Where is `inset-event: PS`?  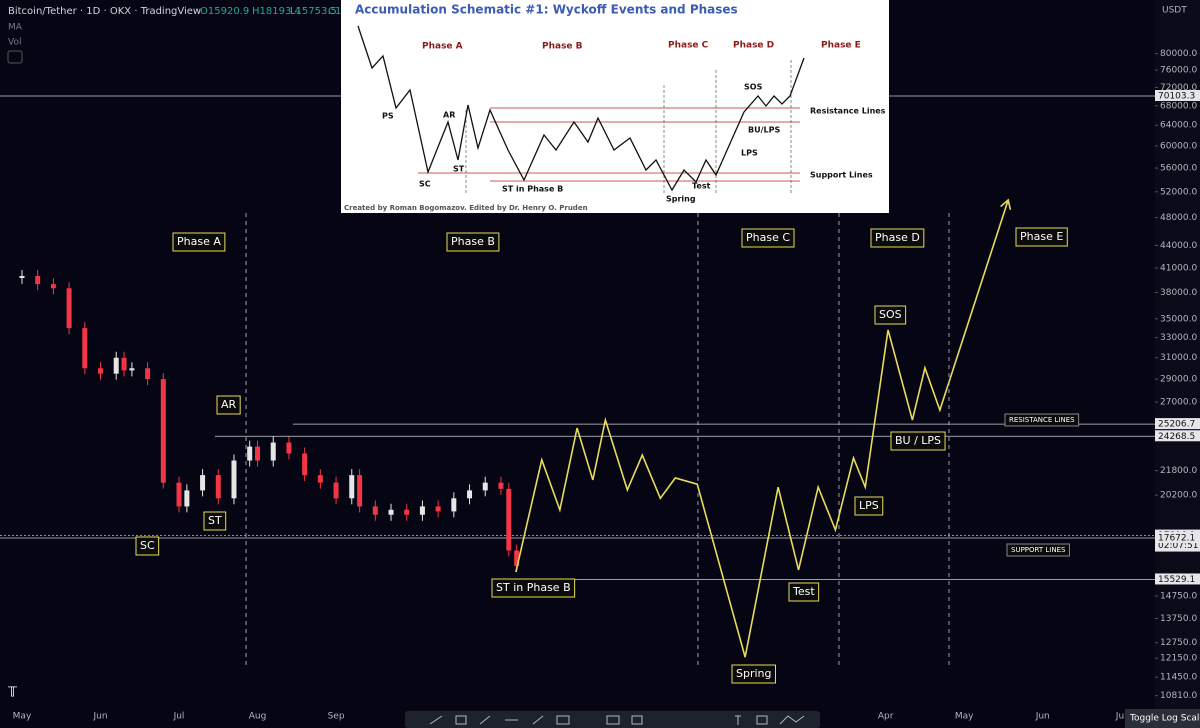 inset-event: PS is located at coordinates (388, 116).